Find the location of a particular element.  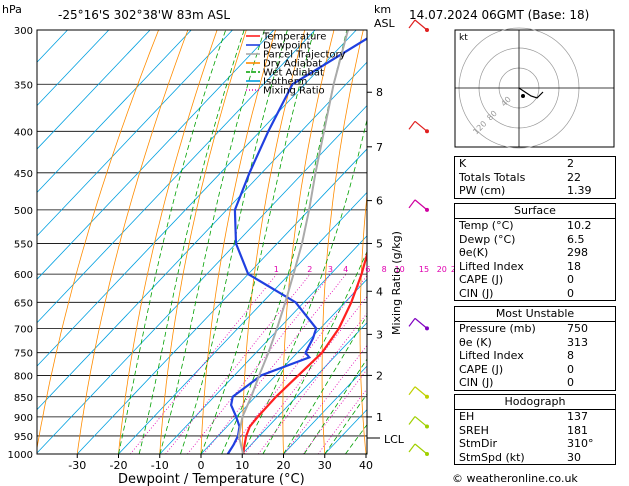

km-tick-label: 6 is located at coordinates (379, 201).